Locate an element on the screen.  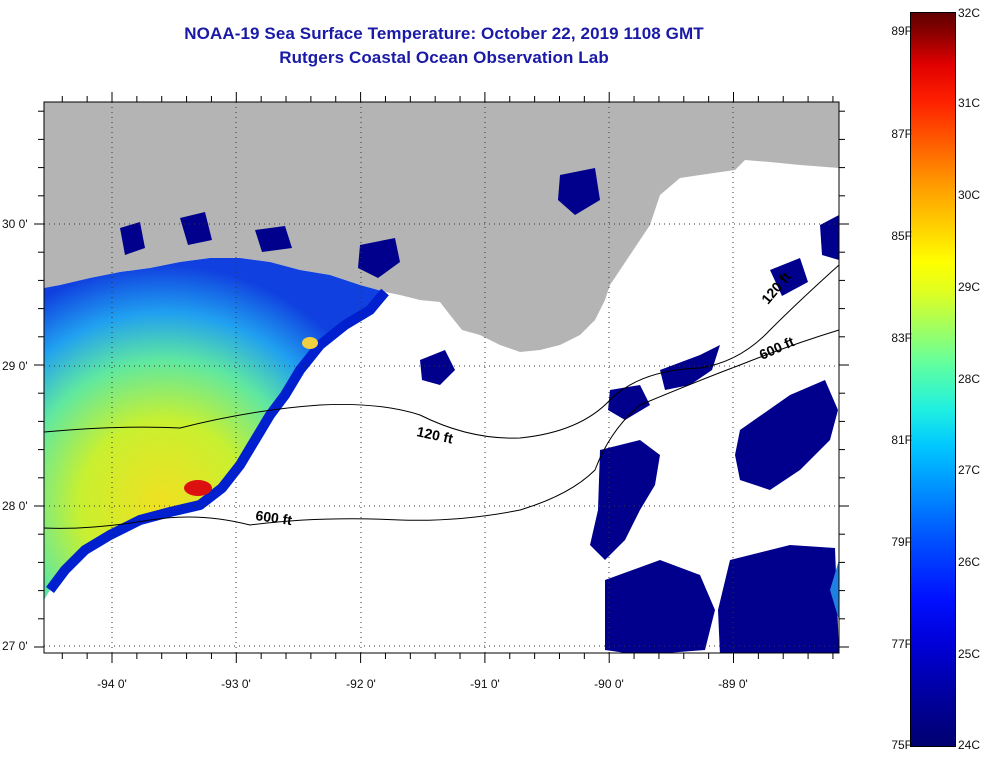
temperature-colorbar is located at coordinates (933, 379).